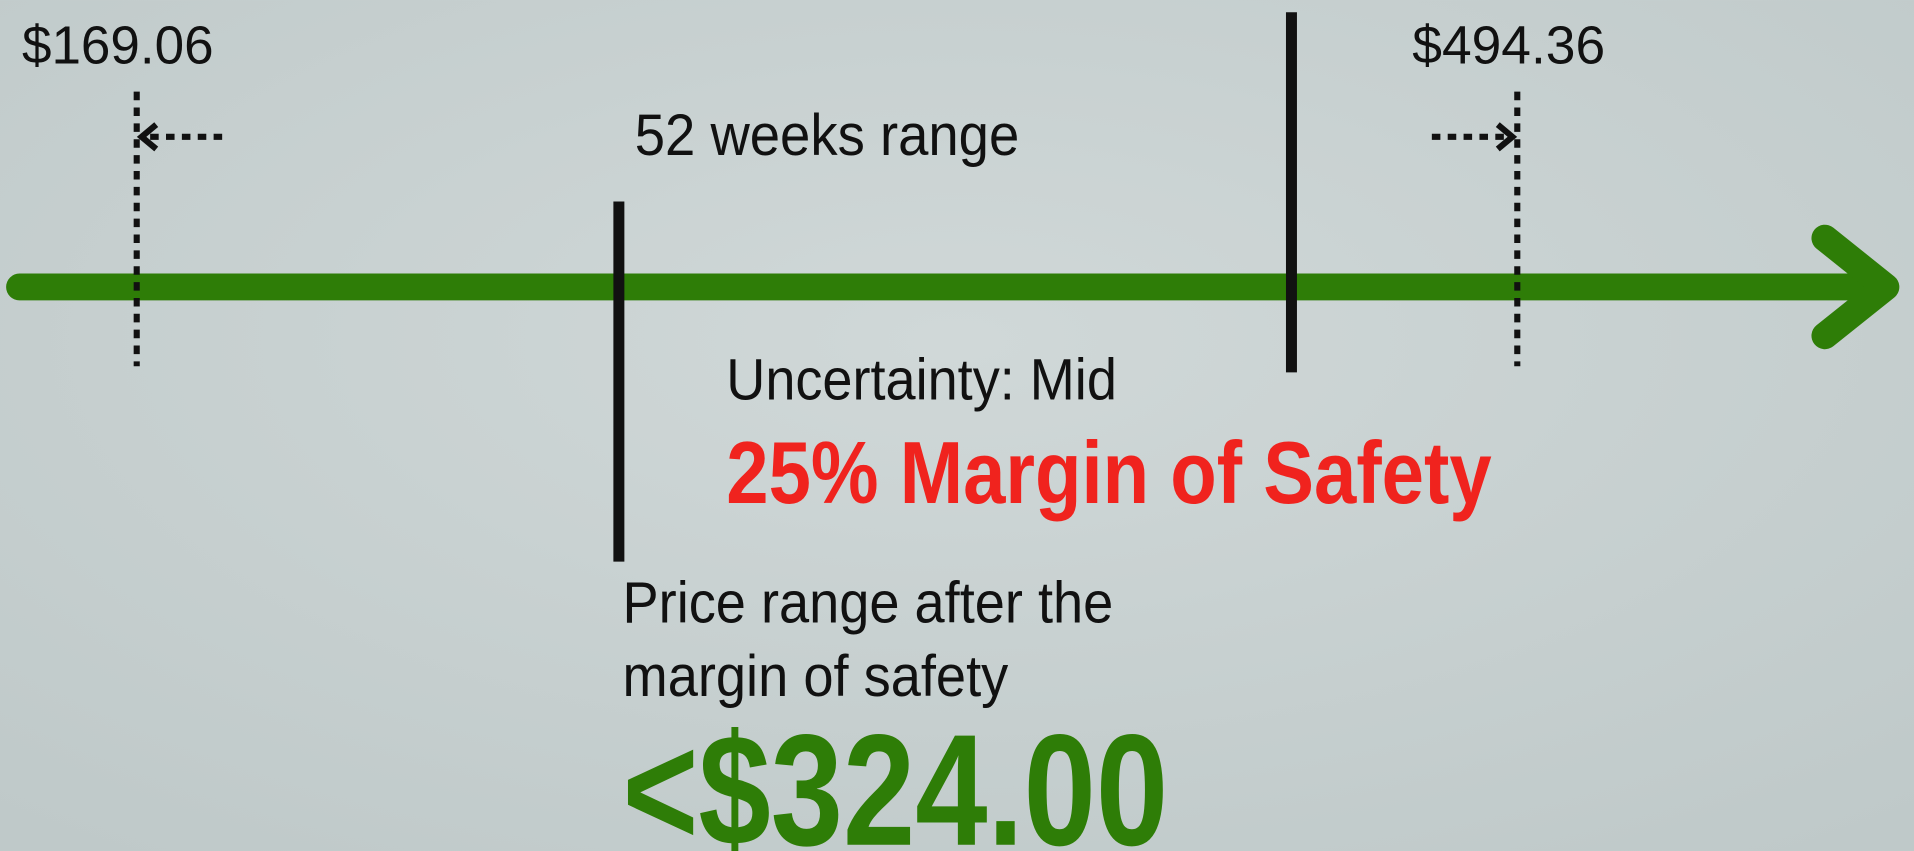 This screenshot has height=851, width=1914. I want to click on margin-of-safety: 25% Margin of Safety, so click(1108, 472).